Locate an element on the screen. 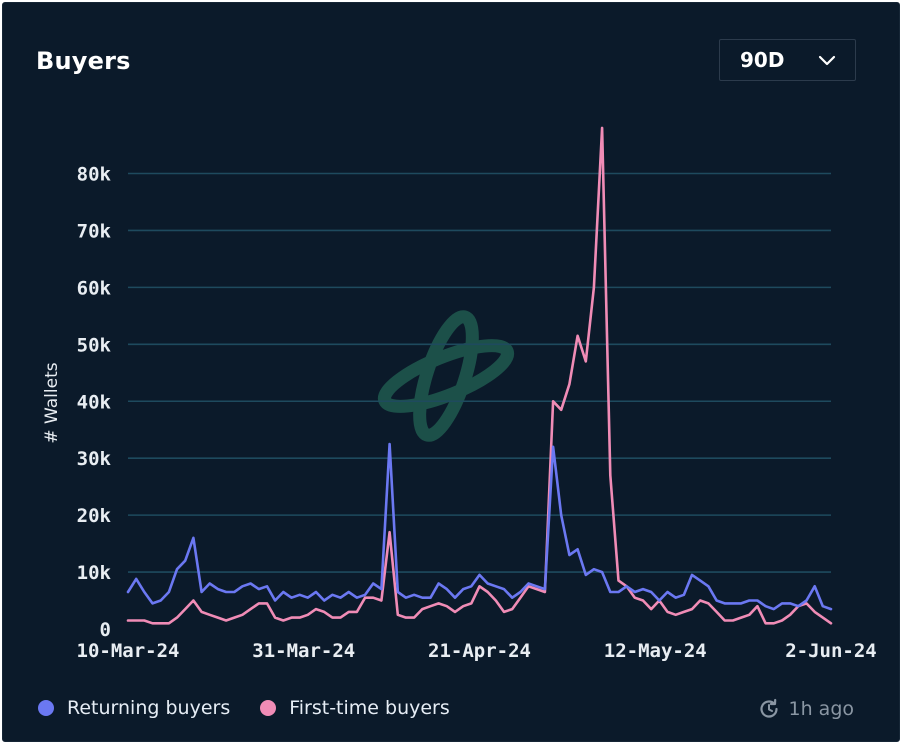 The width and height of the screenshot is (904, 746). x-tick-label: 10-Mar-24 is located at coordinates (128, 651).